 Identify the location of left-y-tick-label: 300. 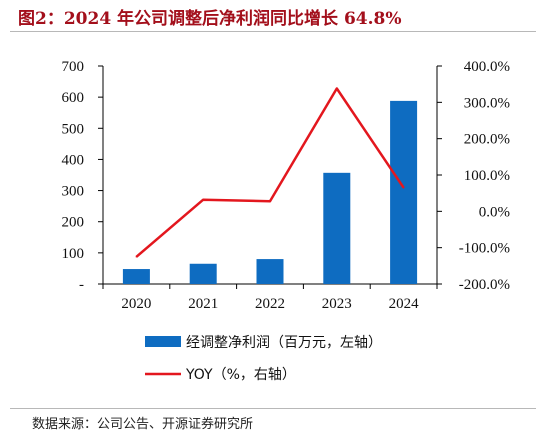
(73, 192).